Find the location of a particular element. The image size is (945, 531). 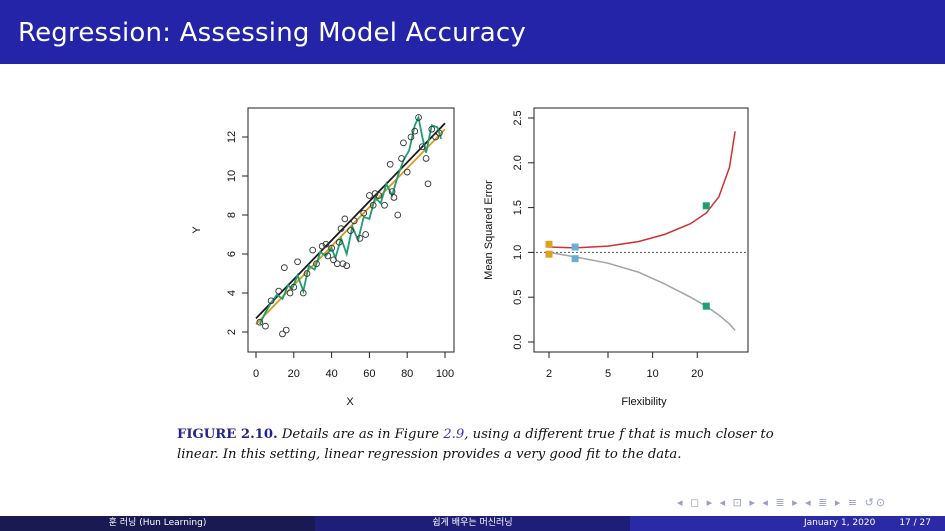

left-y-tick-label: 4 is located at coordinates (232, 293).